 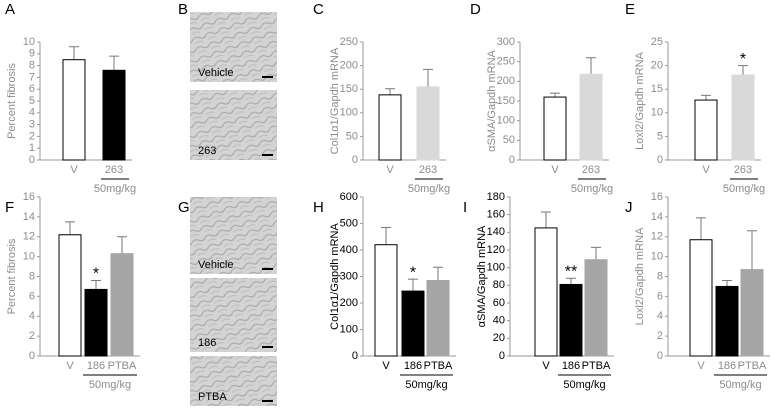 What do you see at coordinates (32, 54) in the screenshot?
I see `y-tick-label: 9` at bounding box center [32, 54].